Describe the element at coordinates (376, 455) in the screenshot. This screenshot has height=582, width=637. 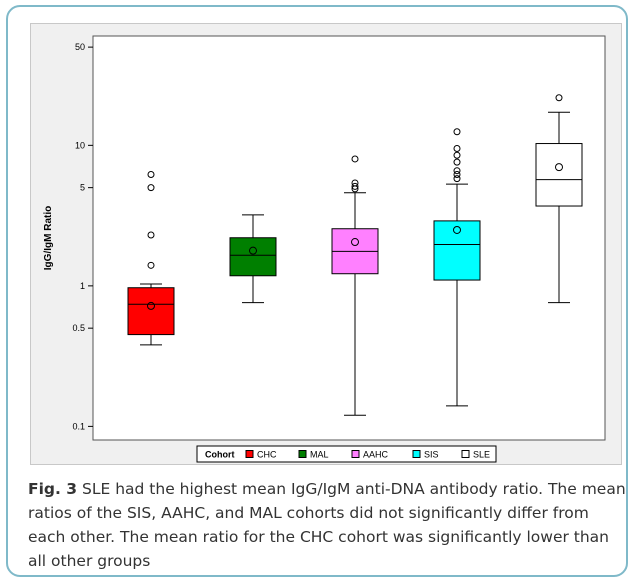
I see `legend-label: AAHC` at that location.